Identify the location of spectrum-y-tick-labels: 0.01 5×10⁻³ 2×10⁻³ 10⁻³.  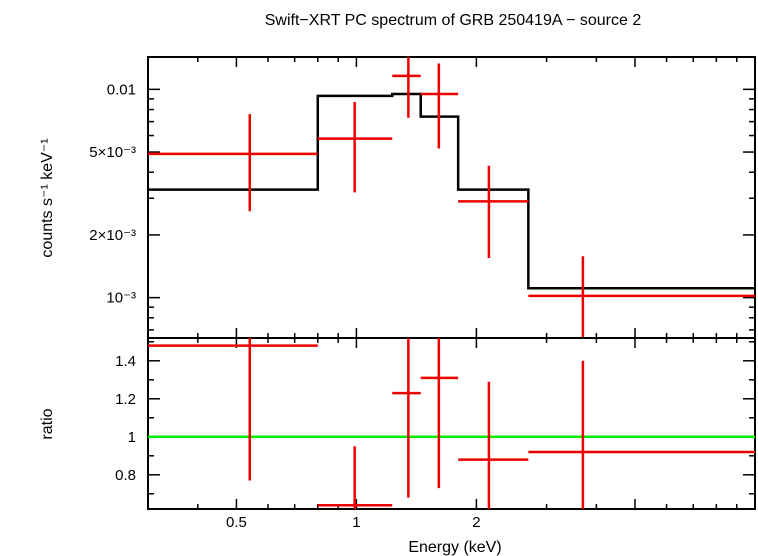
(112, 193).